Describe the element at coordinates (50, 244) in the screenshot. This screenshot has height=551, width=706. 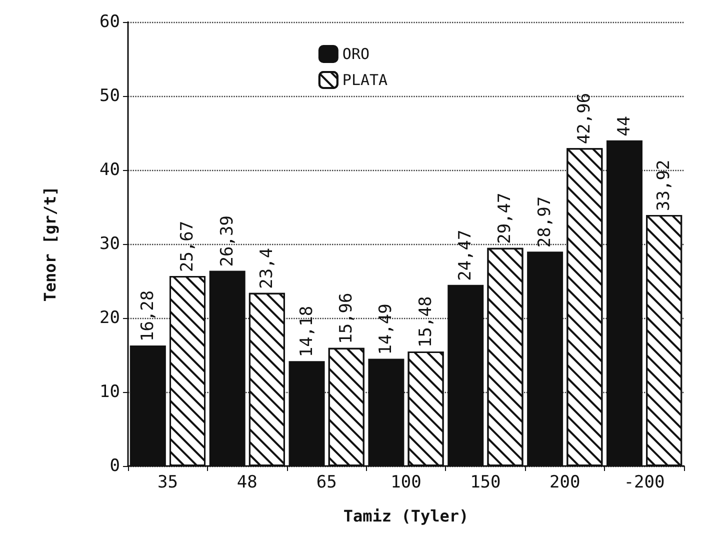
I see `y-axis-title: Tenor [gr/t]` at that location.